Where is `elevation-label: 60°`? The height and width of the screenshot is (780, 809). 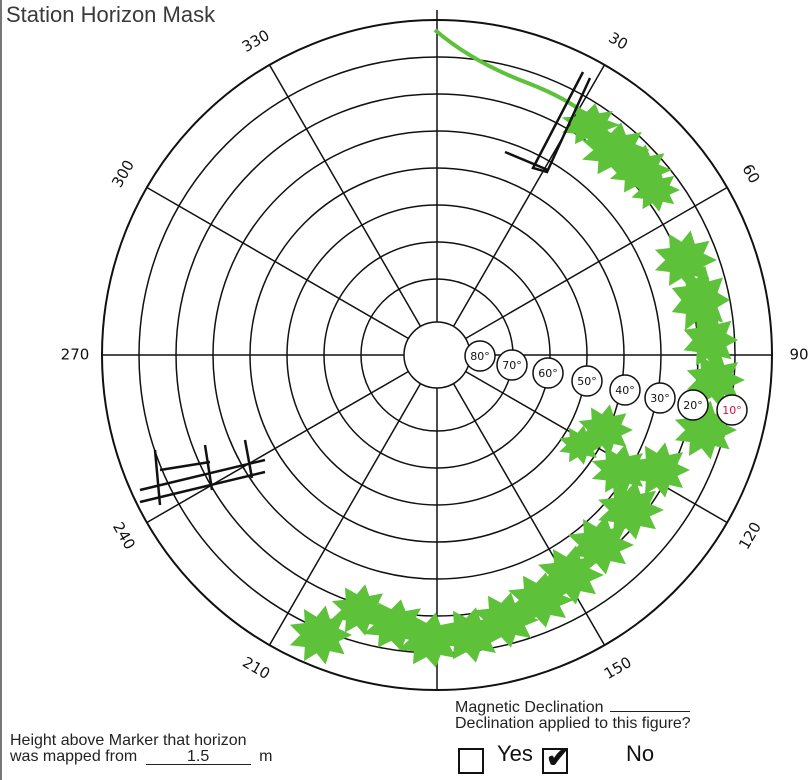 elevation-label: 60° is located at coordinates (548, 373).